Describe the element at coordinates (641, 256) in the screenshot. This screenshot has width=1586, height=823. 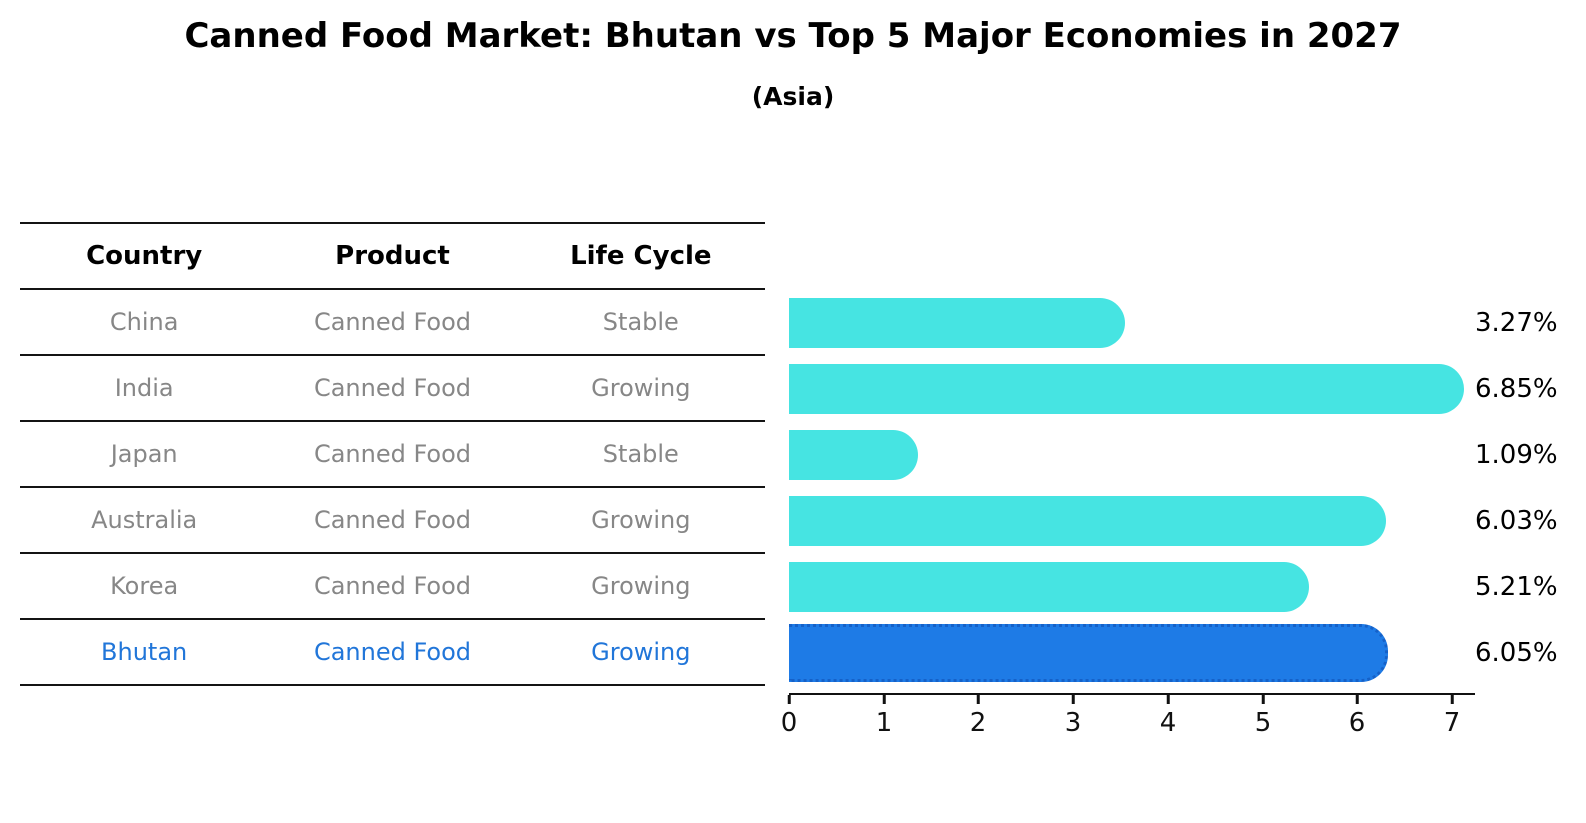
I see `column-header-life-cycle: Life Cycle` at that location.